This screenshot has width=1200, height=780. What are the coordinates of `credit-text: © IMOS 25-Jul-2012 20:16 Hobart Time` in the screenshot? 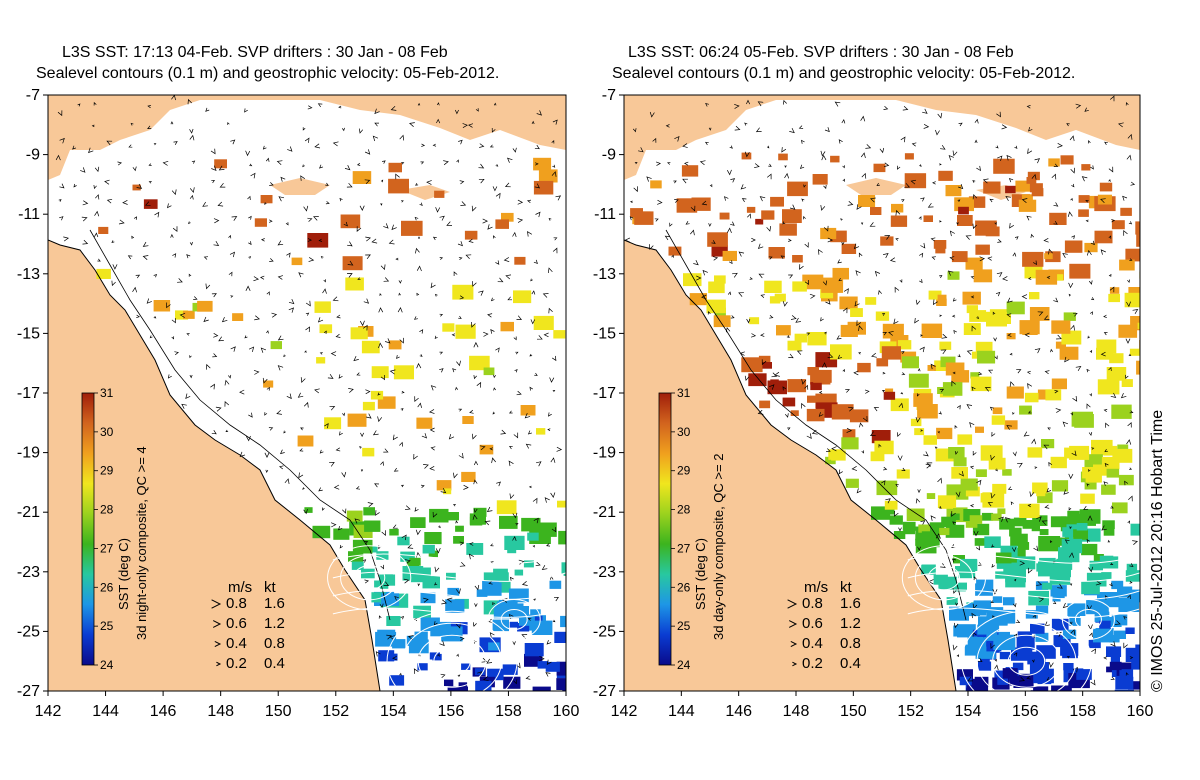 It's located at (1157, 551).